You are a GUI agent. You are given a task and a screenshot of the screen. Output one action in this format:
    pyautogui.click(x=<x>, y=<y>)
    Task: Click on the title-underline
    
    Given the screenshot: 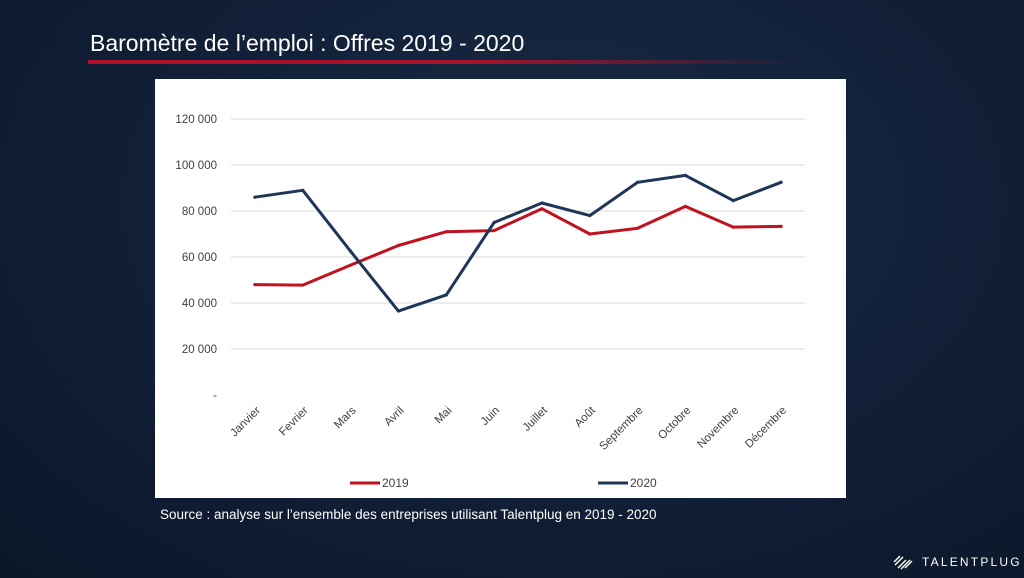 What is the action you would take?
    pyautogui.click(x=443, y=62)
    